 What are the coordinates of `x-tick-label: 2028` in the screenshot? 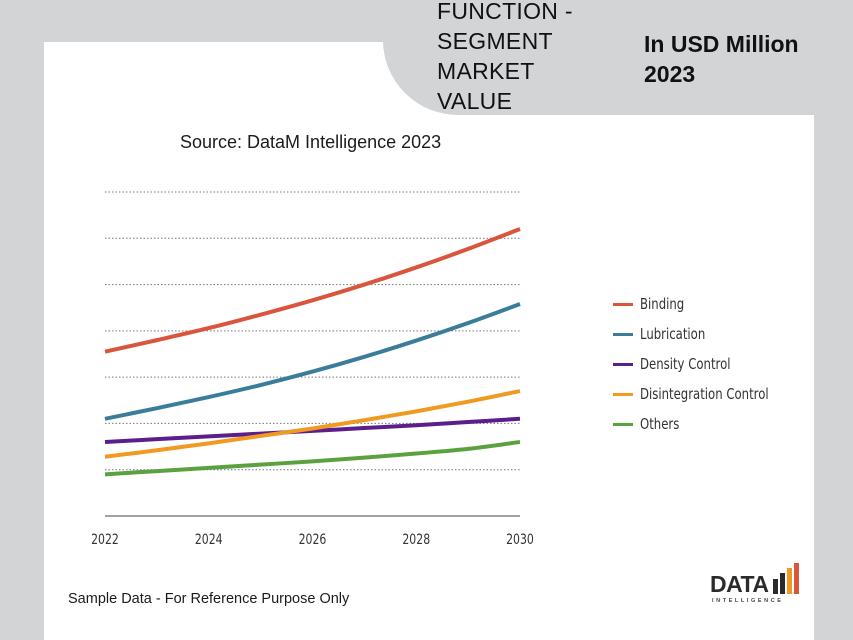 It's located at (416, 539).